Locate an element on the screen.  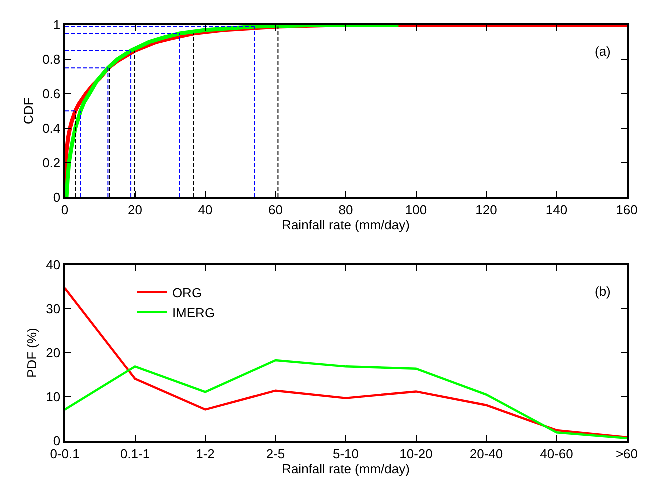
x-tick-label: 20-40 is located at coordinates (487, 454).